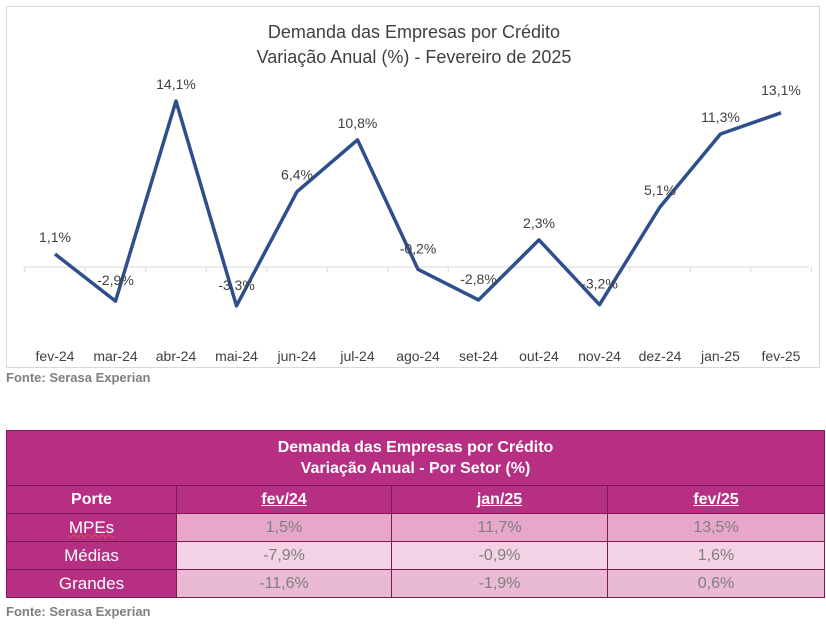 The height and width of the screenshot is (631, 826). I want to click on table-row: MPEs 1,5% 11,7% 13,5%, so click(416, 527).